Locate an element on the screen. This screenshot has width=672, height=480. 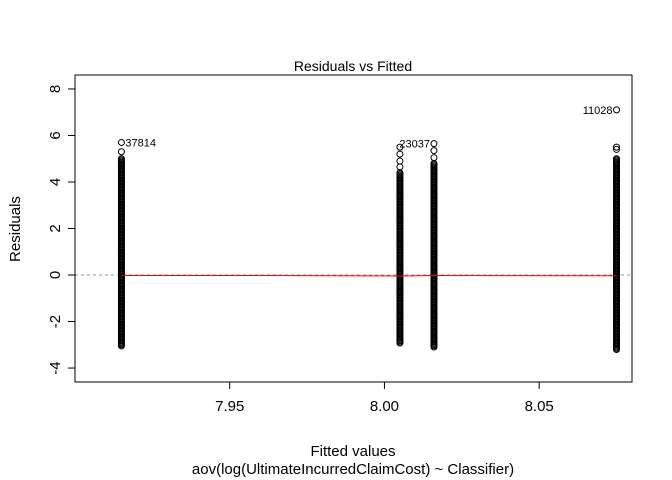
chart-title: Residuals vs Fitted is located at coordinates (353, 66).